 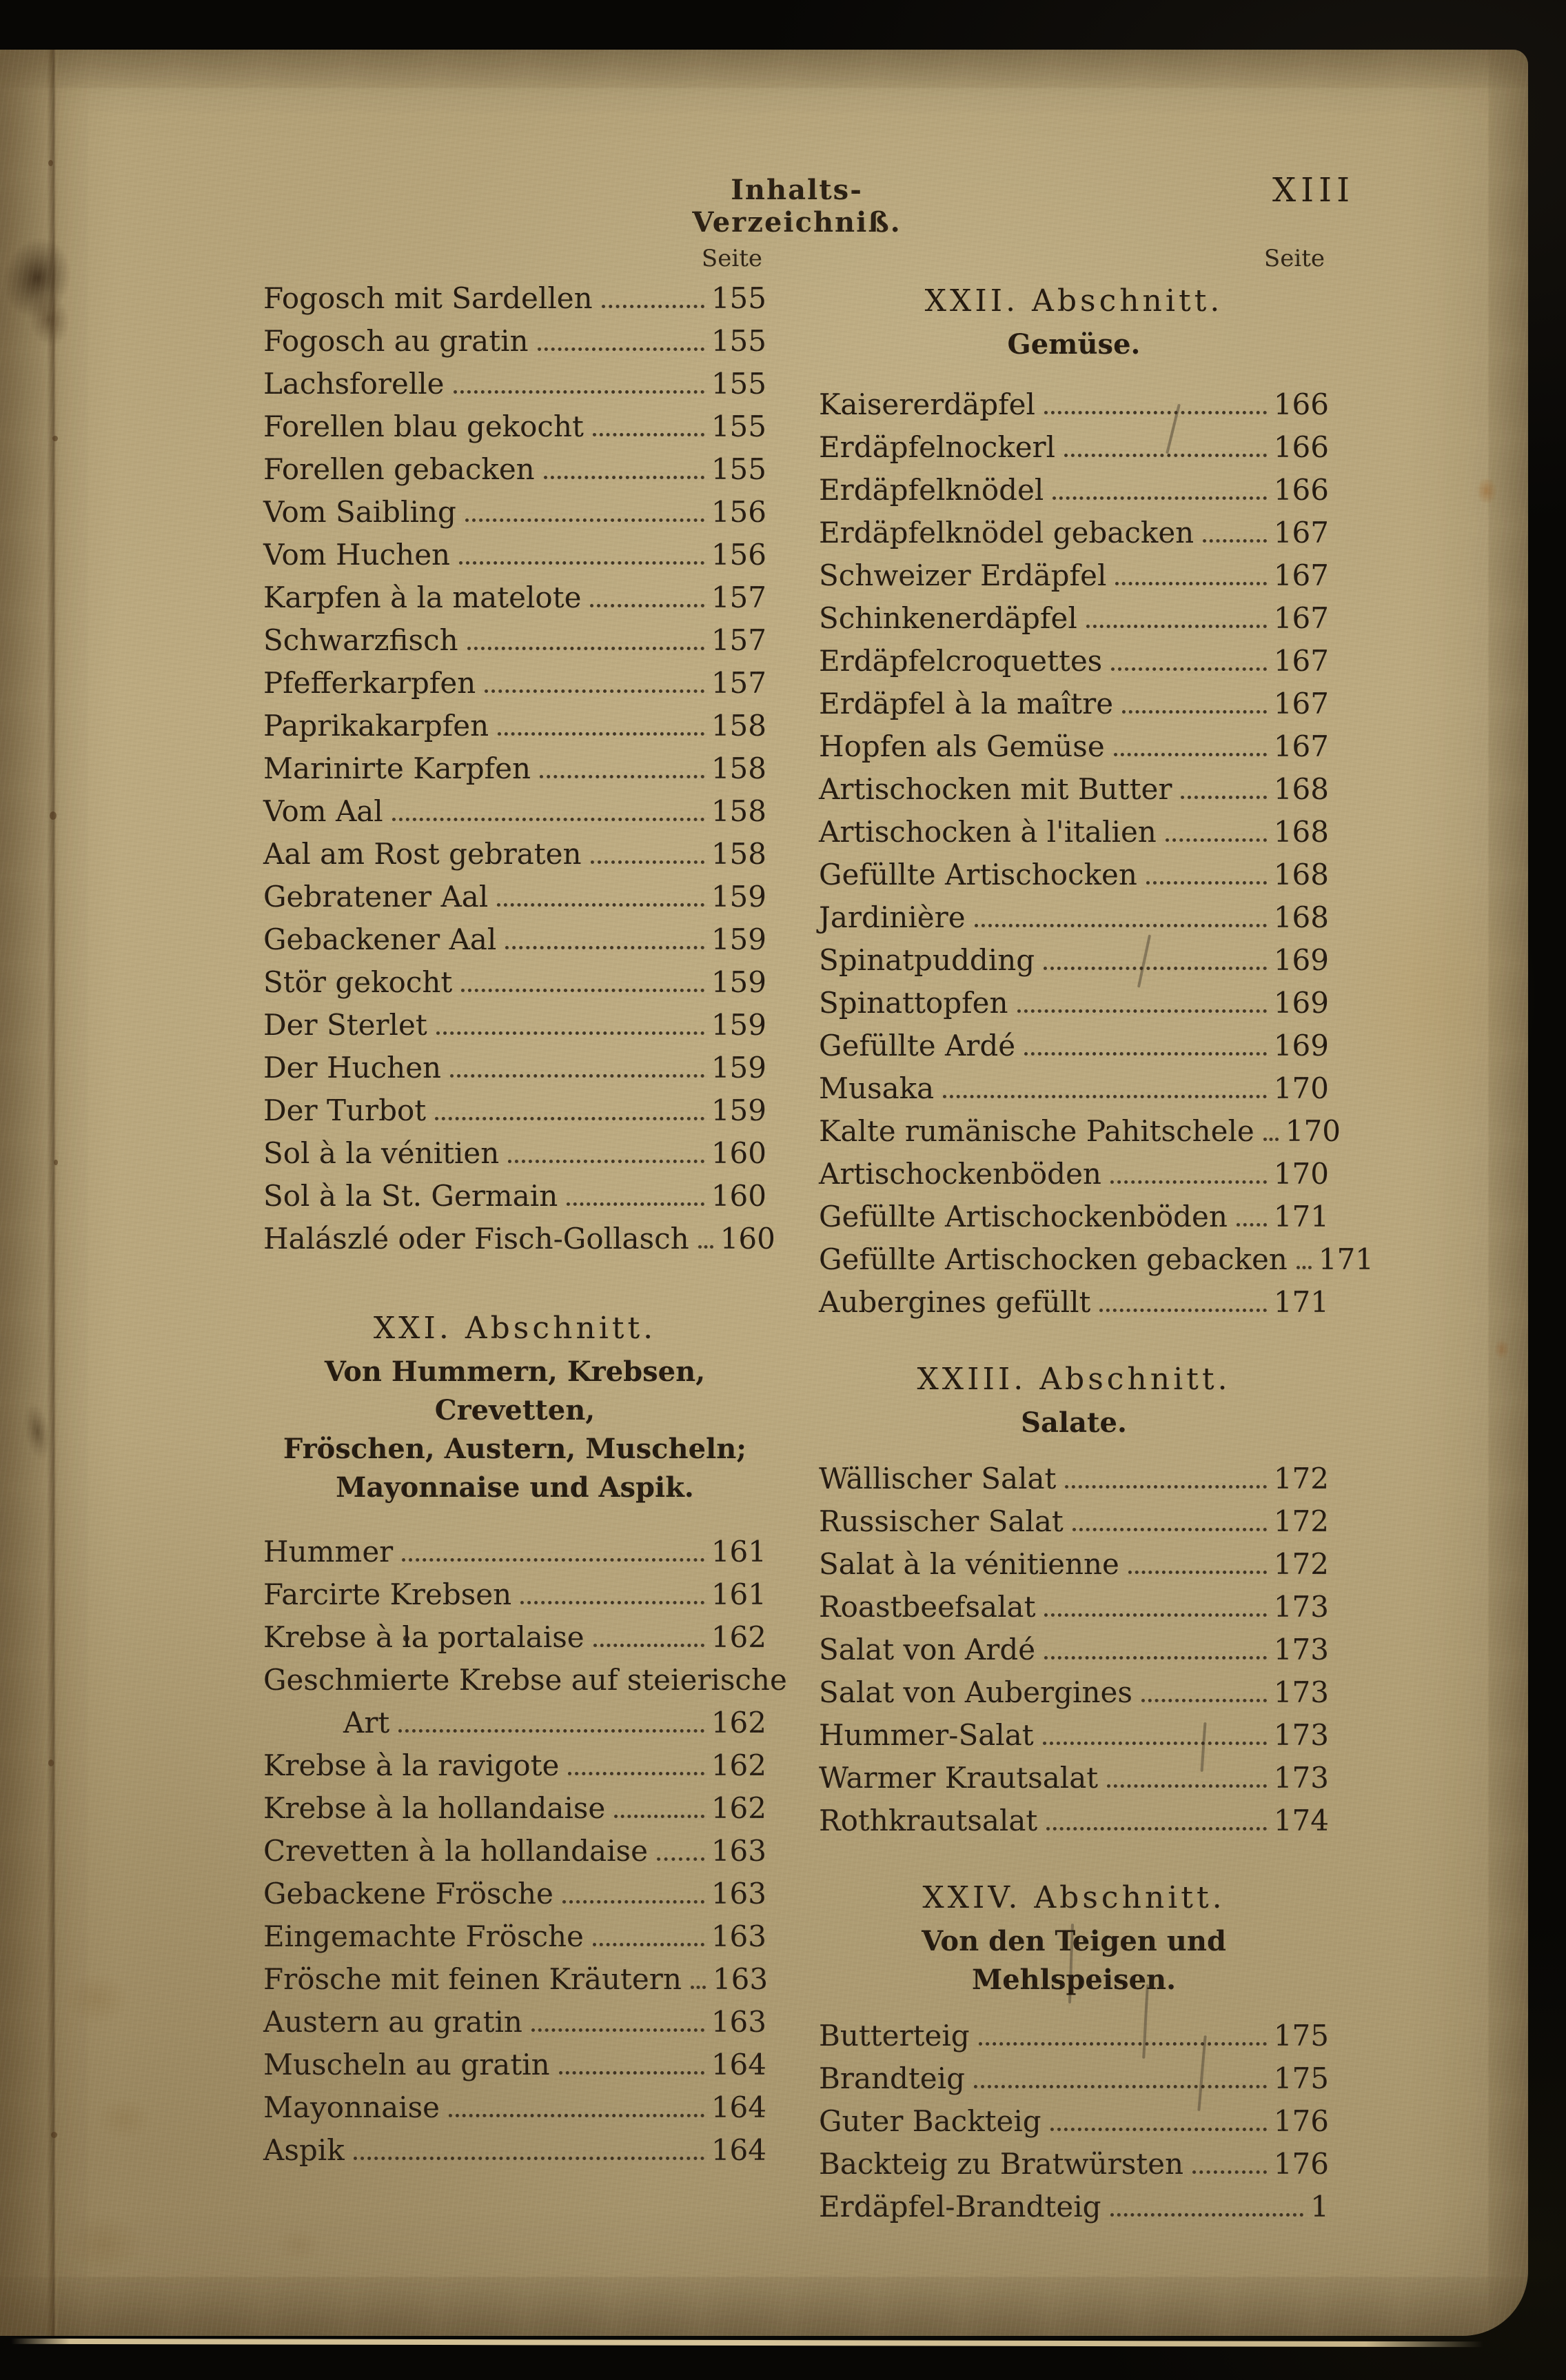 What do you see at coordinates (1074, 618) in the screenshot?
I see `toc-entry: Schinkenerdäpfel 167` at bounding box center [1074, 618].